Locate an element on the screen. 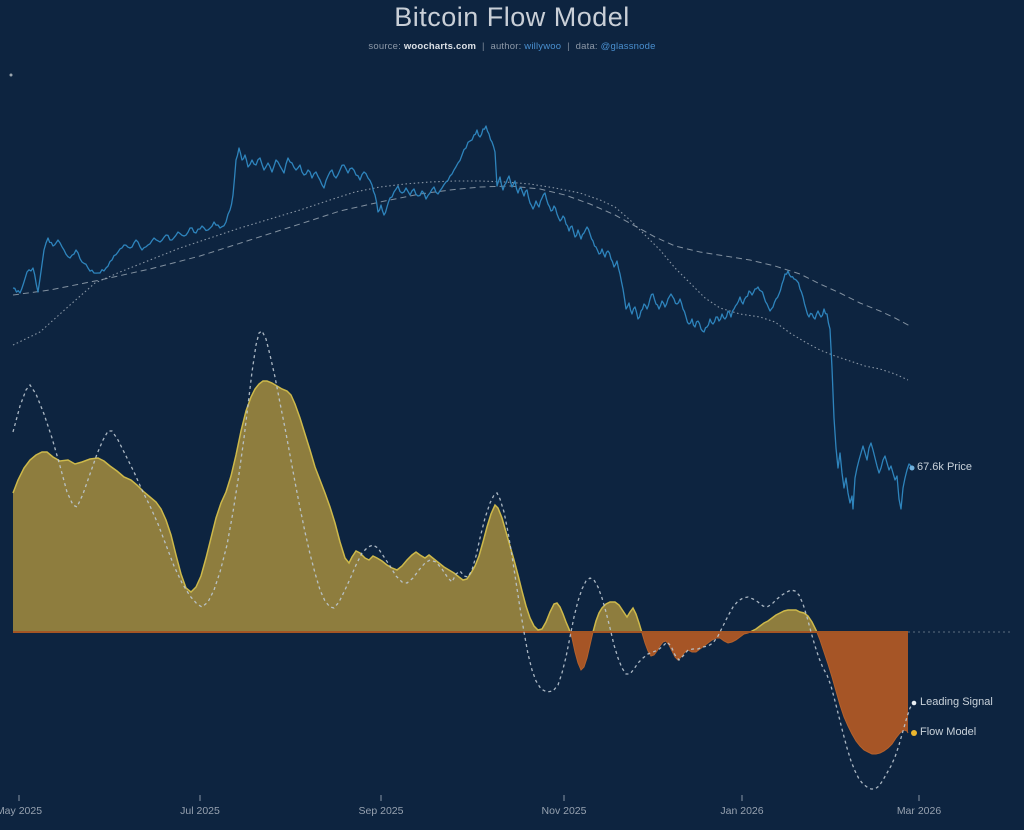 Image resolution: width=1024 pixels, height=830 pixels. source-value: woocharts.com is located at coordinates (440, 46).